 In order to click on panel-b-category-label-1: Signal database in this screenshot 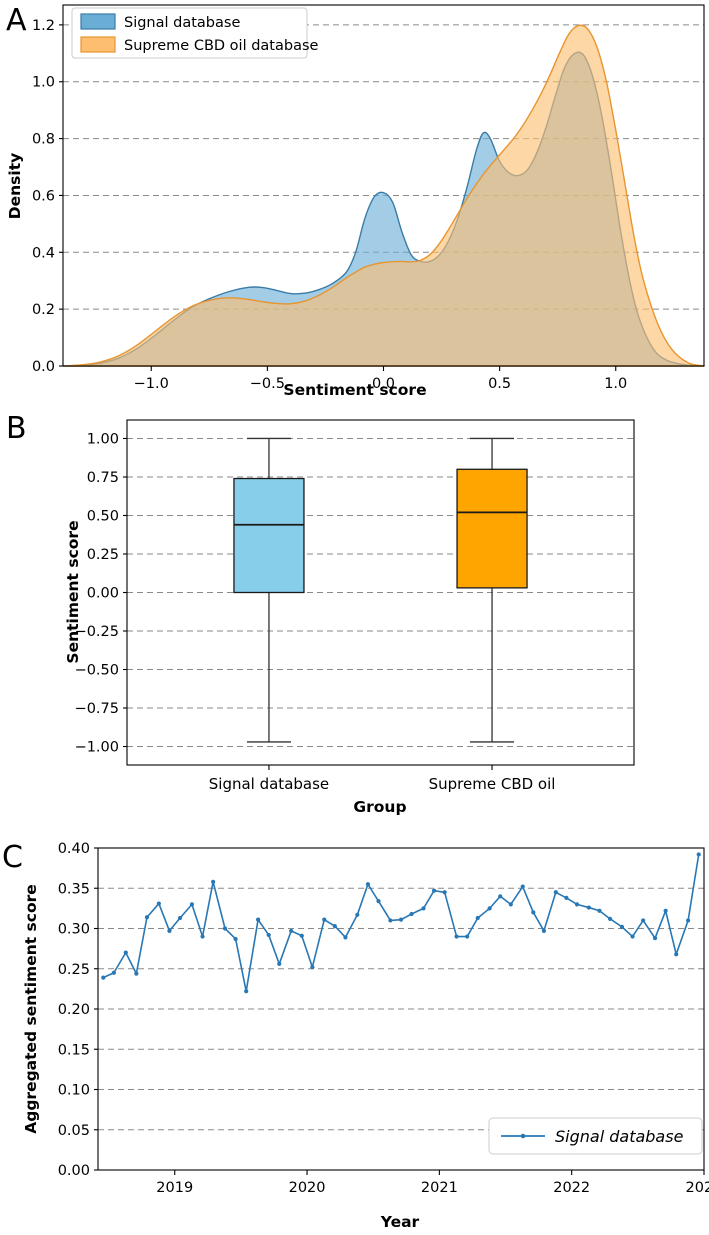, I will do `click(269, 784)`.